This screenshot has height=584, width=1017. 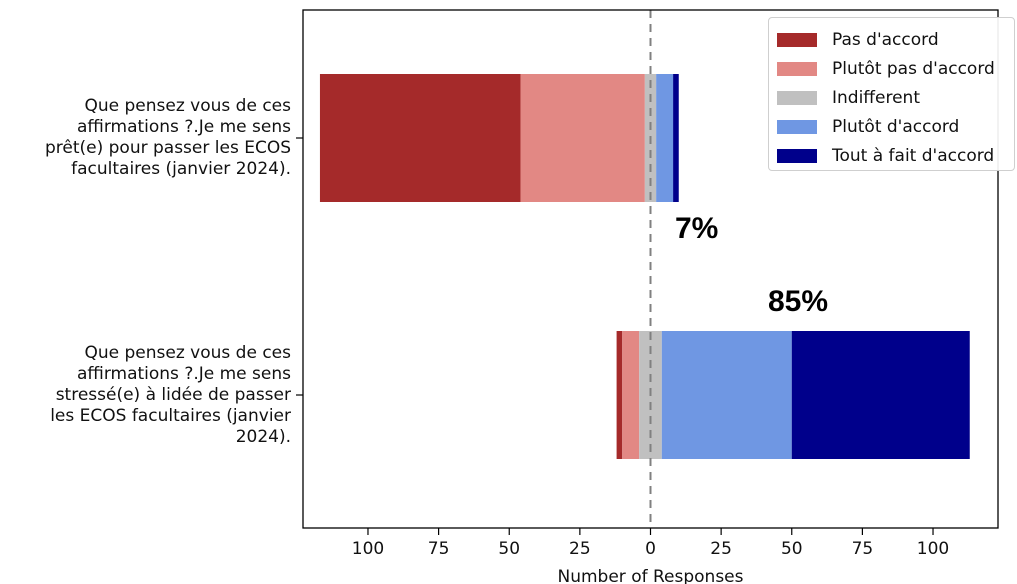 What do you see at coordinates (896, 127) in the screenshot?
I see `legend-label: Plutôt d'accord` at bounding box center [896, 127].